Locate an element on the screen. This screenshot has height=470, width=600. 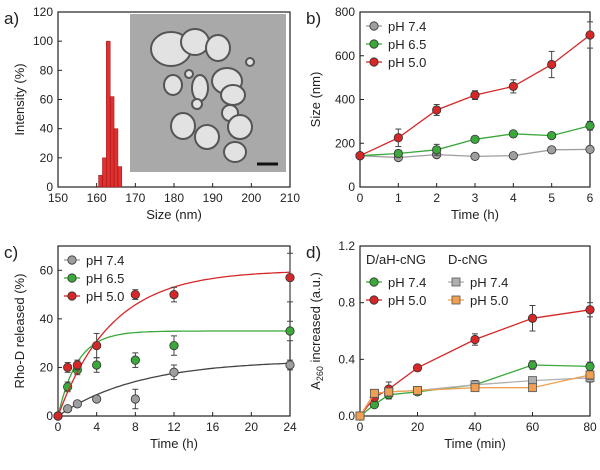
x-tick-label: 200 is located at coordinates (251, 198).